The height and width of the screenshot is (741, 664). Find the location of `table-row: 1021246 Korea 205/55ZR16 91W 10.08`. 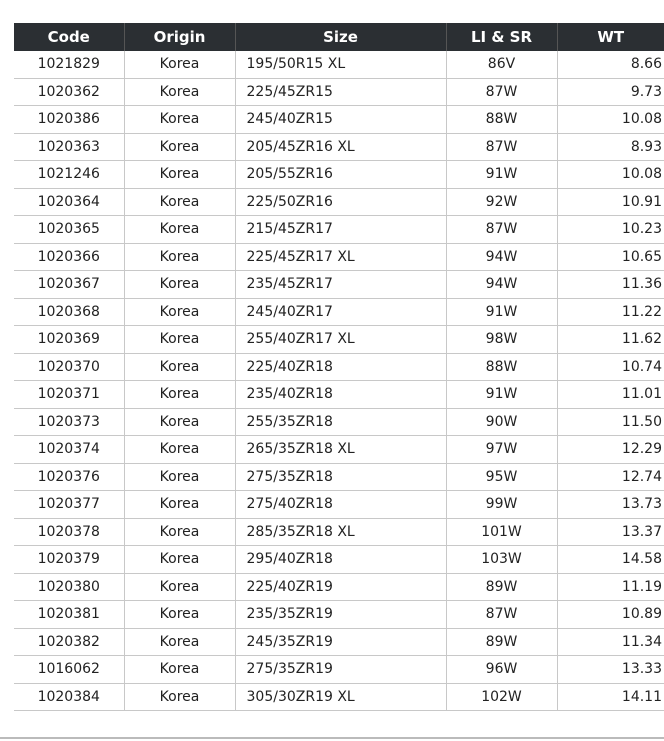

table-row: 1021246 Korea 205/55ZR16 91W 10.08 is located at coordinates (339, 174).